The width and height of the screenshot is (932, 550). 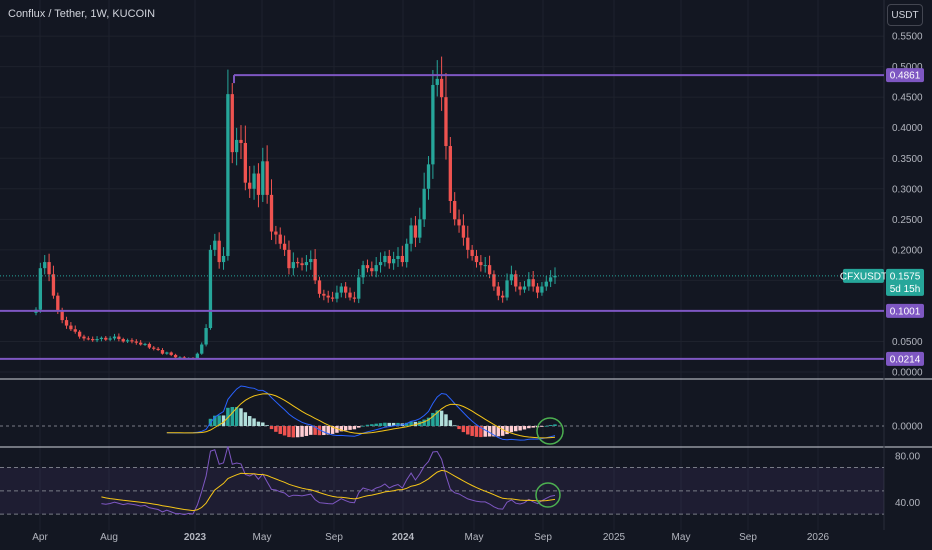 What do you see at coordinates (863, 276) in the screenshot?
I see `symbol-badge-label: CFXUSDT` at bounding box center [863, 276].